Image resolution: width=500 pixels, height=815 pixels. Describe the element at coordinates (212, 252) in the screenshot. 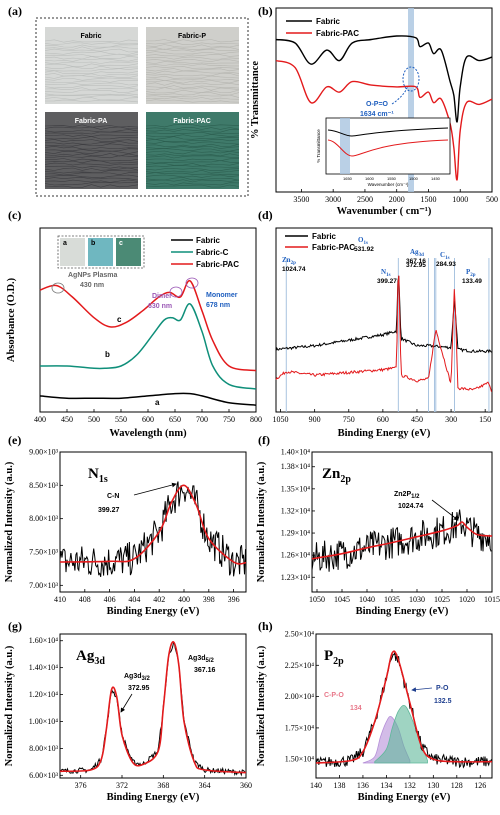

I see `c-legend-fabric-c: Fabric-C` at that location.